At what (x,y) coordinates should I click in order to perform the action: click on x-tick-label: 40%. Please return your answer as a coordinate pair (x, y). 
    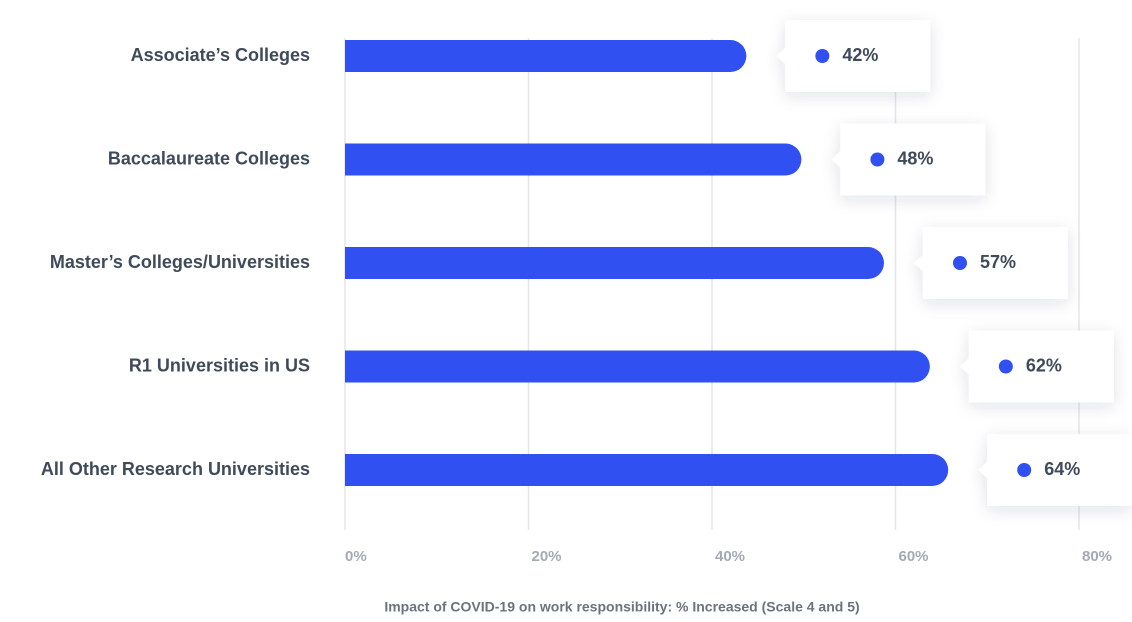
    Looking at the image, I should click on (730, 556).